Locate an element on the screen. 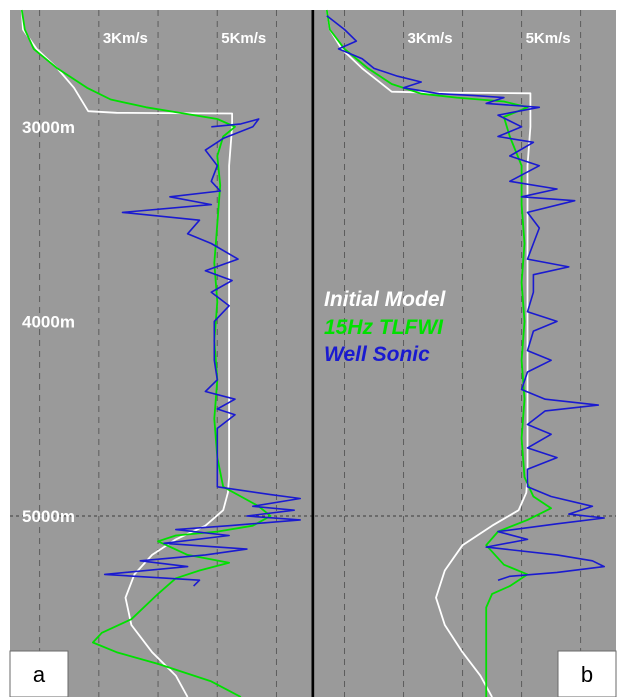 Image resolution: width=621 pixels, height=697 pixels. y-tick-label: 5000m is located at coordinates (48, 516).